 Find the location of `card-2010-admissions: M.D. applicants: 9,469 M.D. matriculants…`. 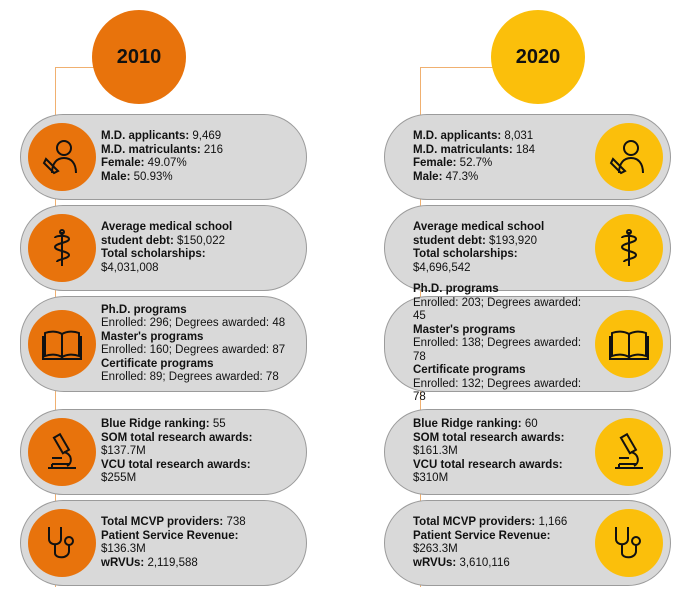

card-2010-admissions: M.D. applicants: 9,469 M.D. matriculants… is located at coordinates (163, 157).